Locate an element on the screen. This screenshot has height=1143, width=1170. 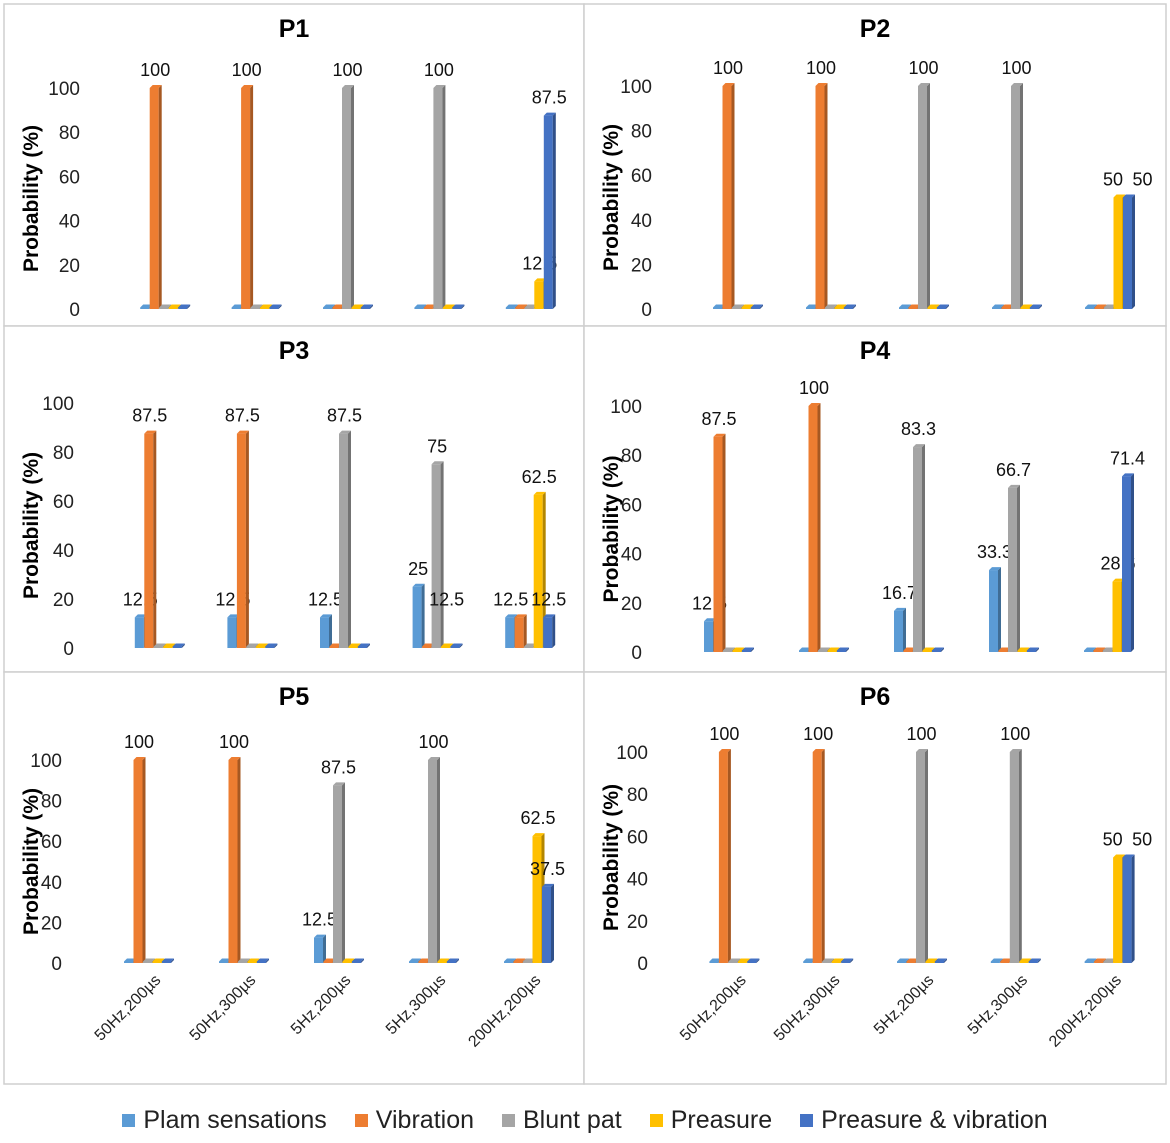
y-axis-label: Probability (%) is located at coordinates (31, 525).